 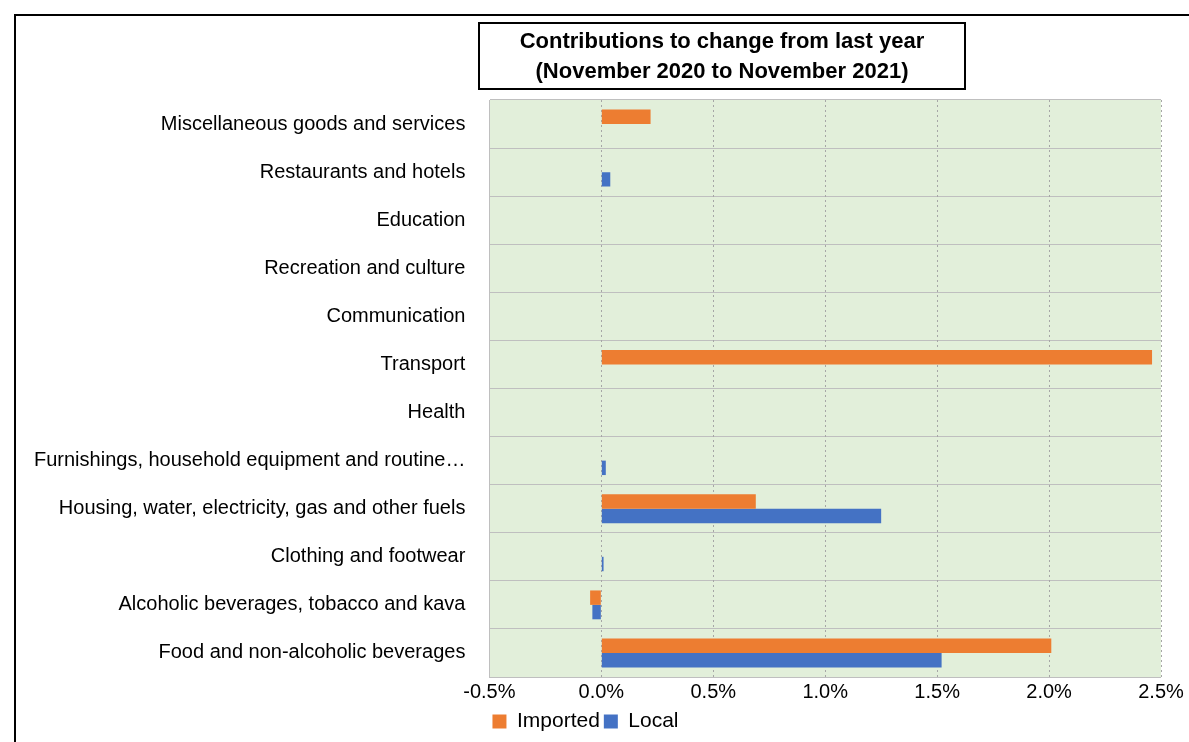 I want to click on legend-label: Local, so click(x=653, y=720).